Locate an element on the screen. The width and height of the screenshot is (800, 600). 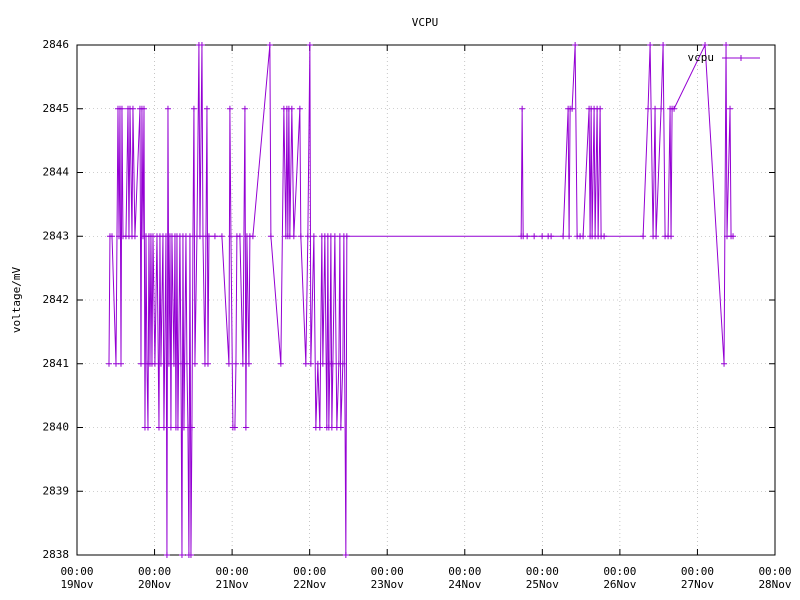
x-tick-label: 00:00 24Nov is located at coordinates (464, 578).